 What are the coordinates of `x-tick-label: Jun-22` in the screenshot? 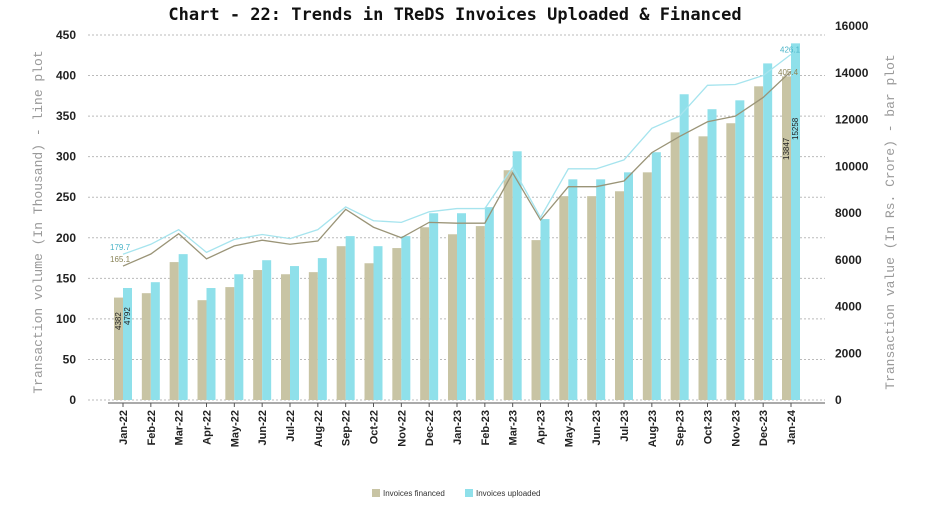 It's located at (263, 427).